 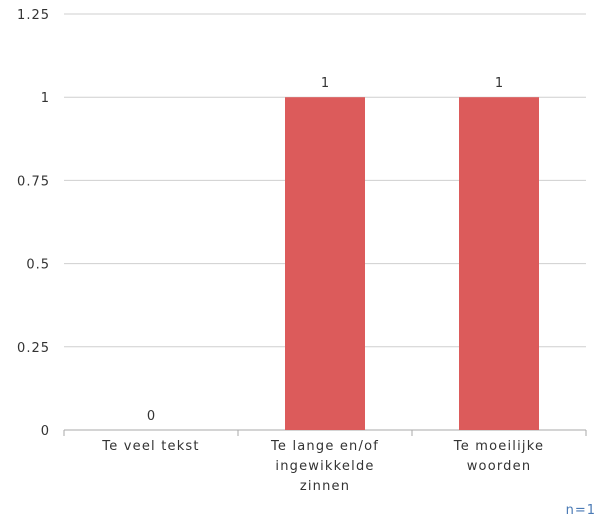 What do you see at coordinates (499, 466) in the screenshot?
I see `x-tick-label-line: woorden` at bounding box center [499, 466].